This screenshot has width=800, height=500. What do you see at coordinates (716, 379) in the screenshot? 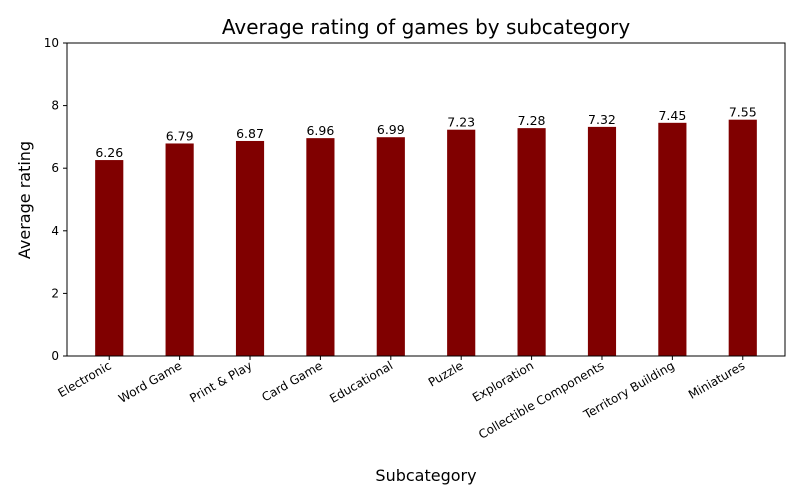
I see `x-tick-label: Miniatures` at bounding box center [716, 379].